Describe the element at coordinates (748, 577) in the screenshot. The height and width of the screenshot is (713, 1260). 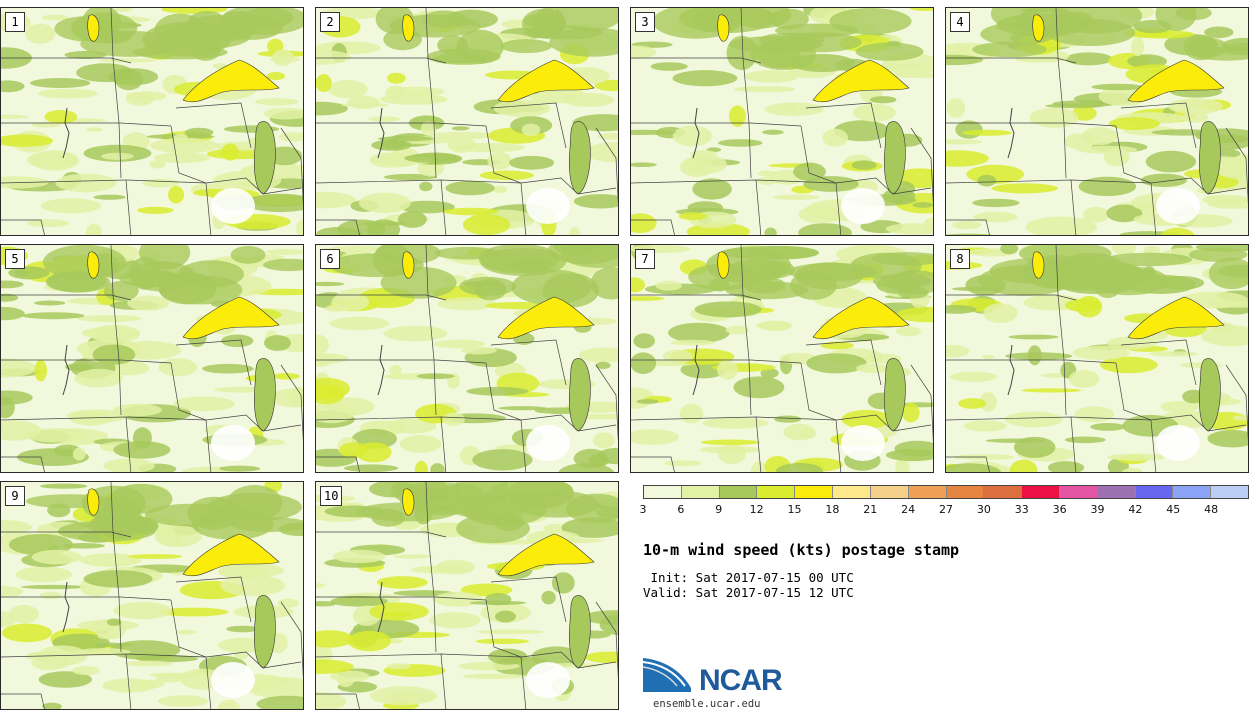
I see `init-time: Init: Sat 2017-07-15 00 UTC` at that location.